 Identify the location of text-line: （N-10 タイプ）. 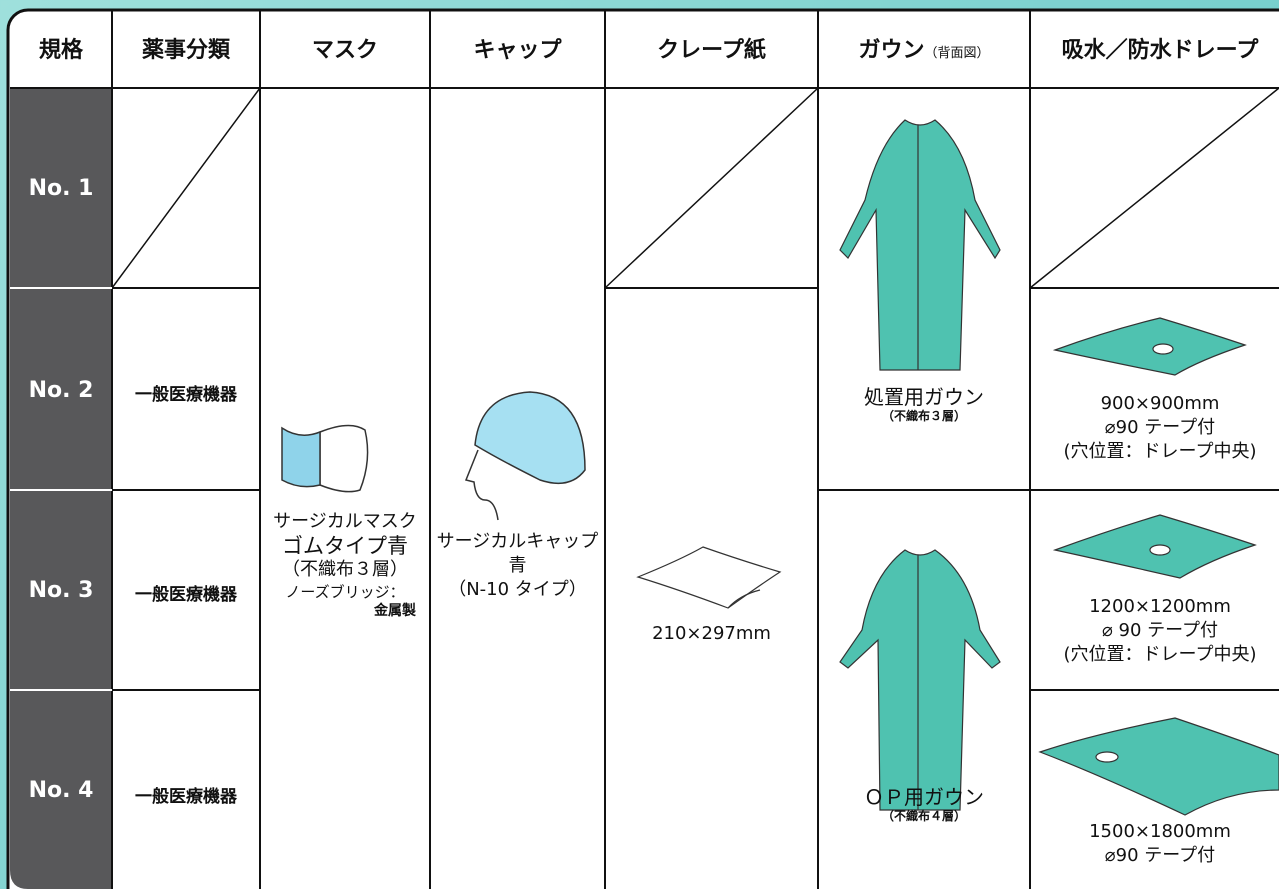
(517, 589).